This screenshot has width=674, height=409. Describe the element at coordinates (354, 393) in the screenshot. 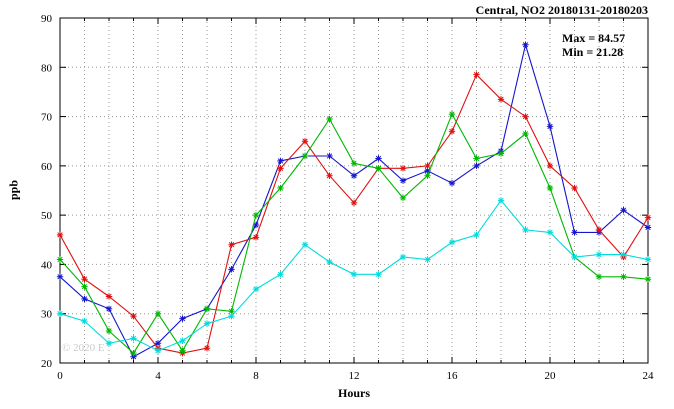

I see `x-axis-title: Hours` at that location.